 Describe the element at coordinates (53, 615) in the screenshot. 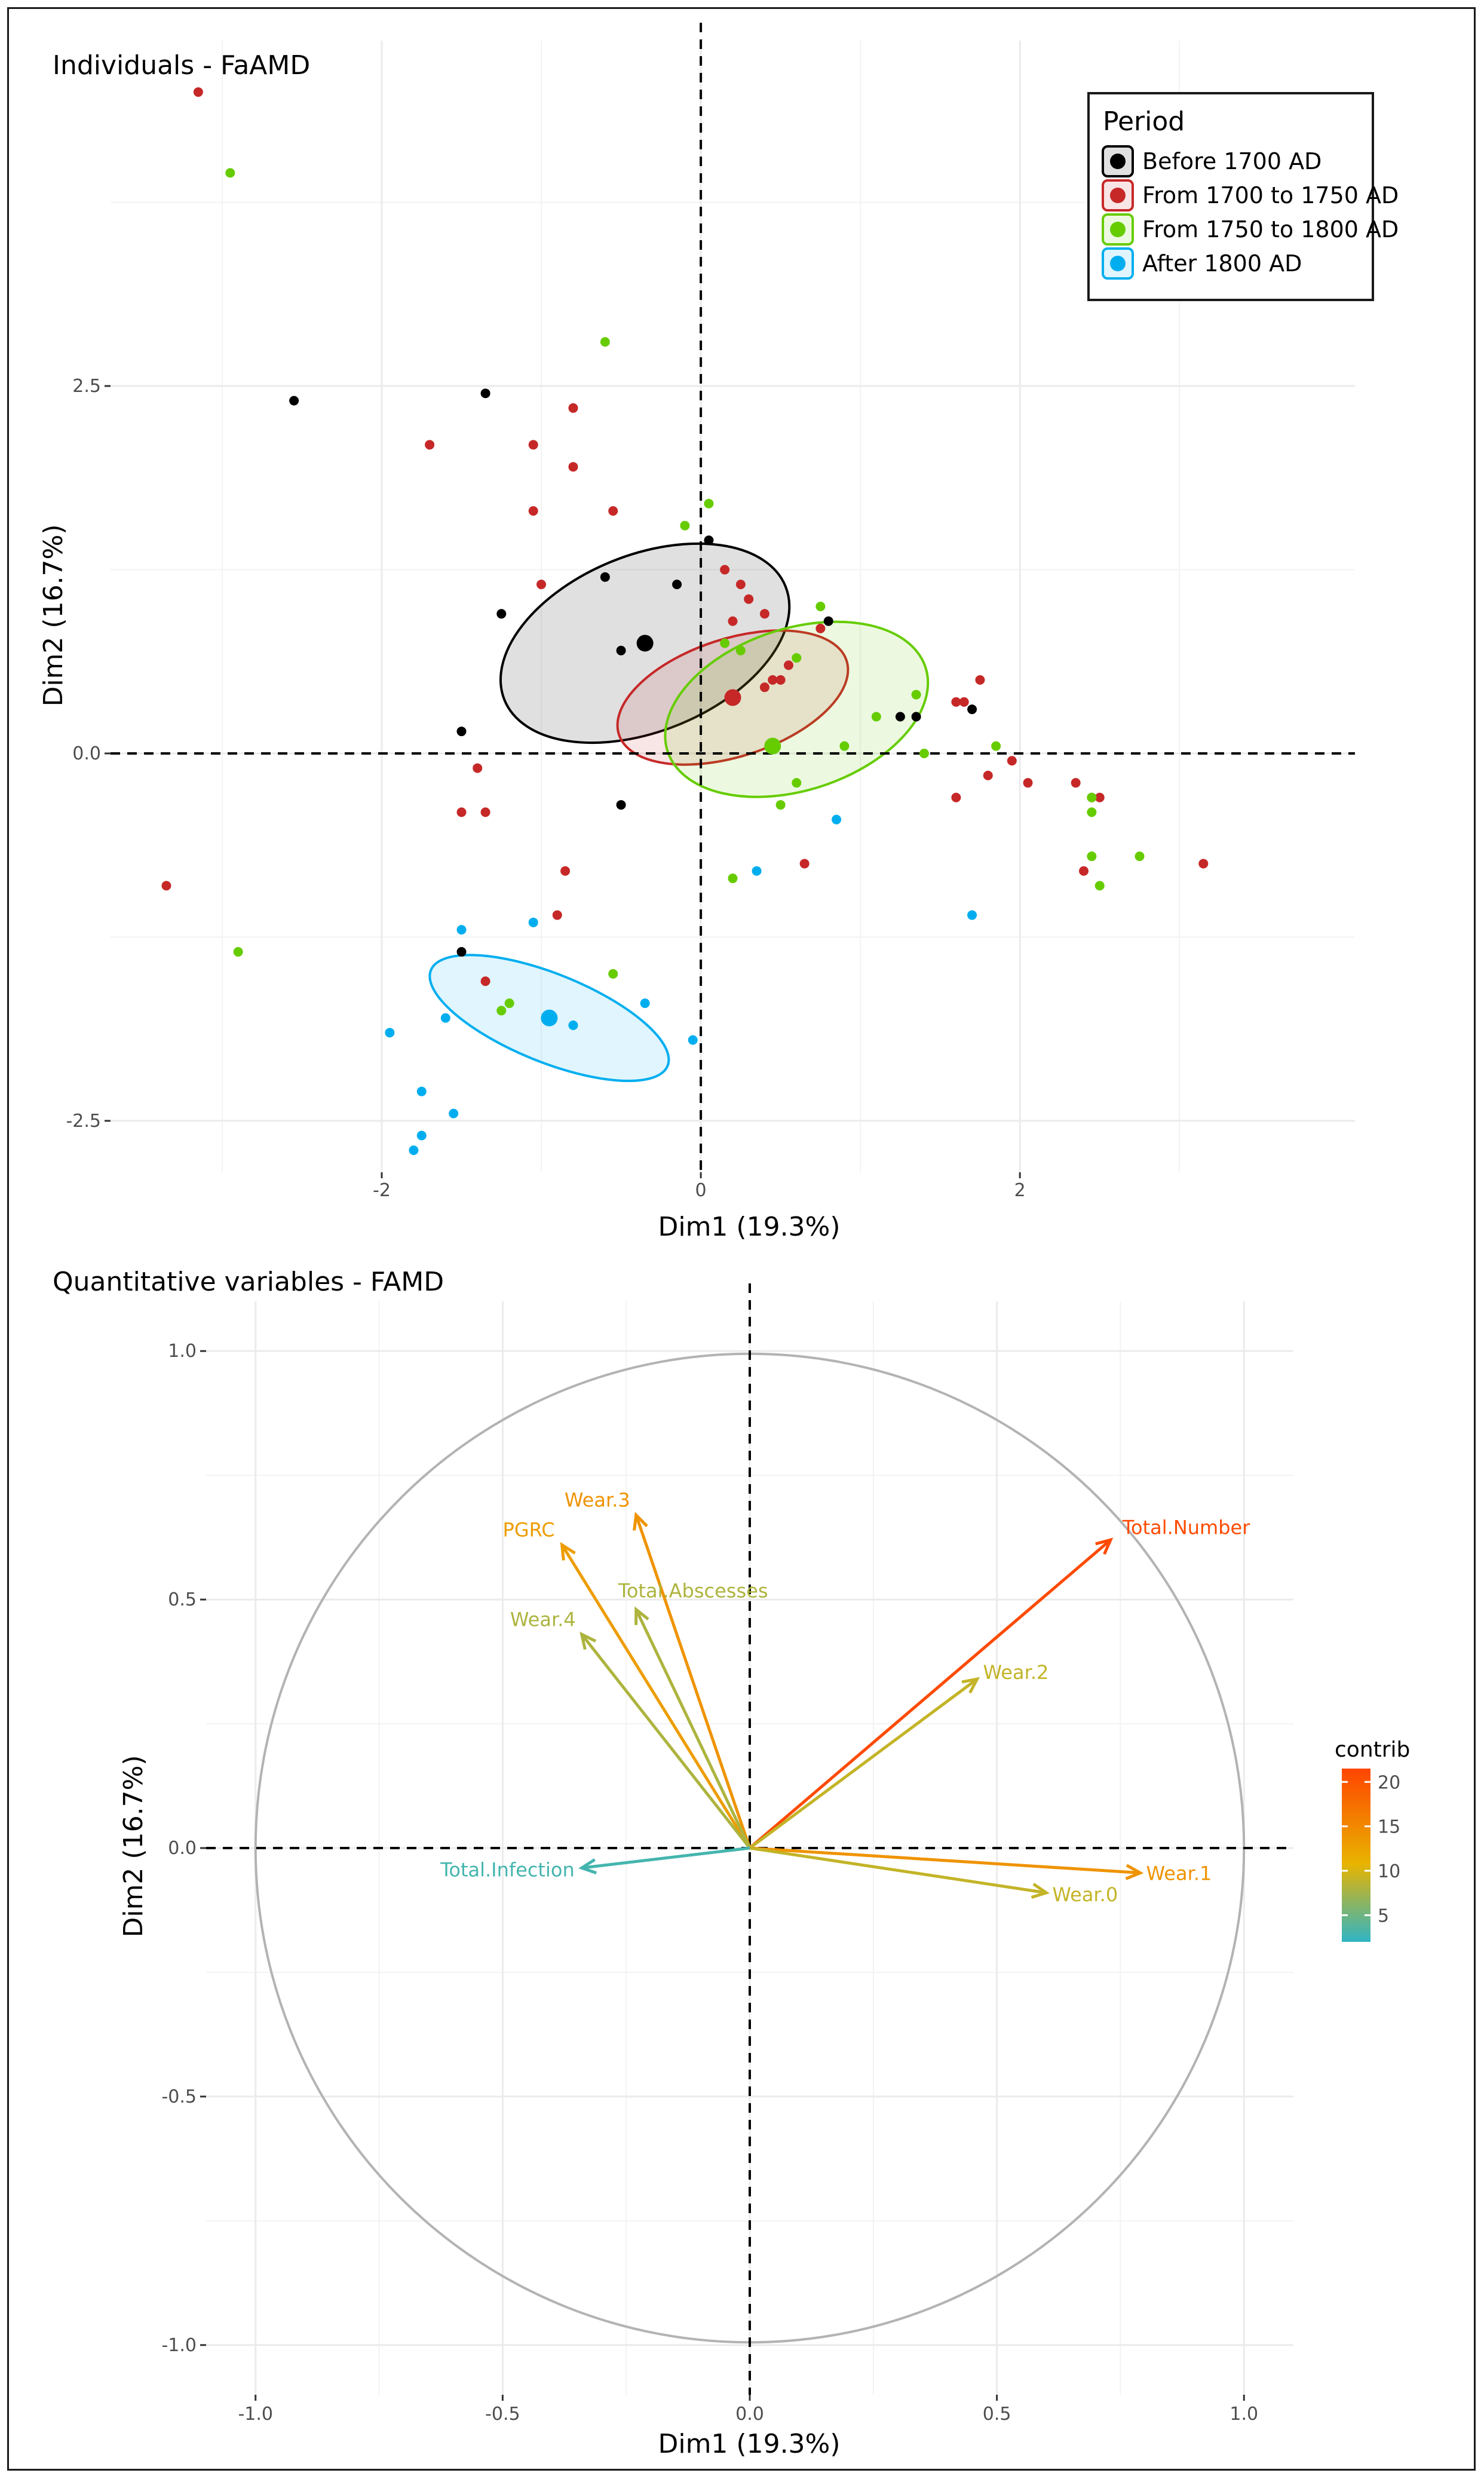

I see `individuals-y-axis-label: Dim2 (16.7%)` at that location.